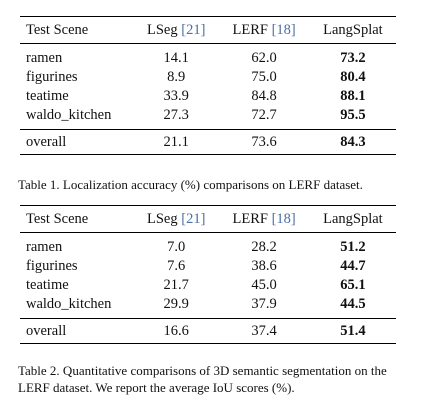 Image resolution: width=422 pixels, height=420 pixels. I want to click on langsplat-value: 44.7, so click(353, 265).